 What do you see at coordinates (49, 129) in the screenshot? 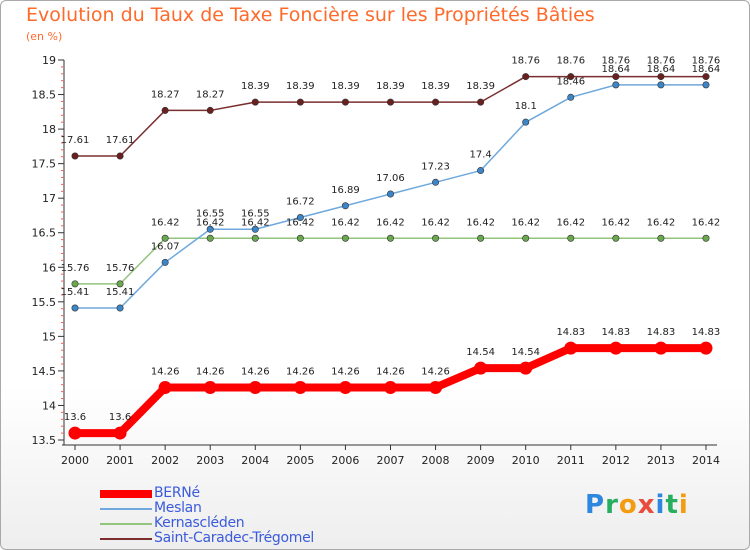
I see `y-tick-label: 18` at bounding box center [49, 129].